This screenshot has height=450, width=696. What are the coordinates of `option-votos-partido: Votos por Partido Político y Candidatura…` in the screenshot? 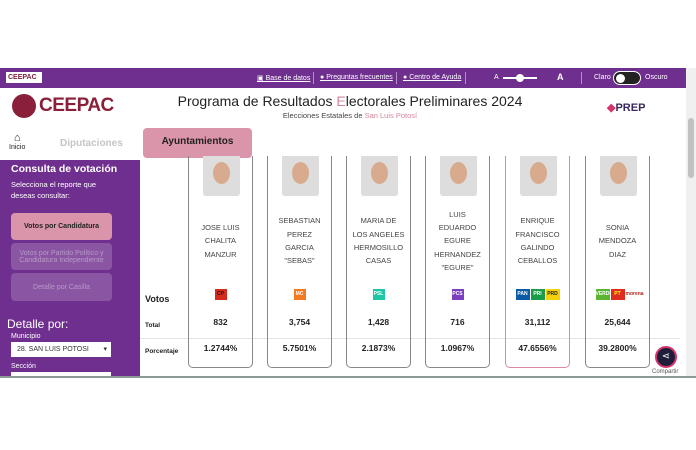 It's located at (61, 256).